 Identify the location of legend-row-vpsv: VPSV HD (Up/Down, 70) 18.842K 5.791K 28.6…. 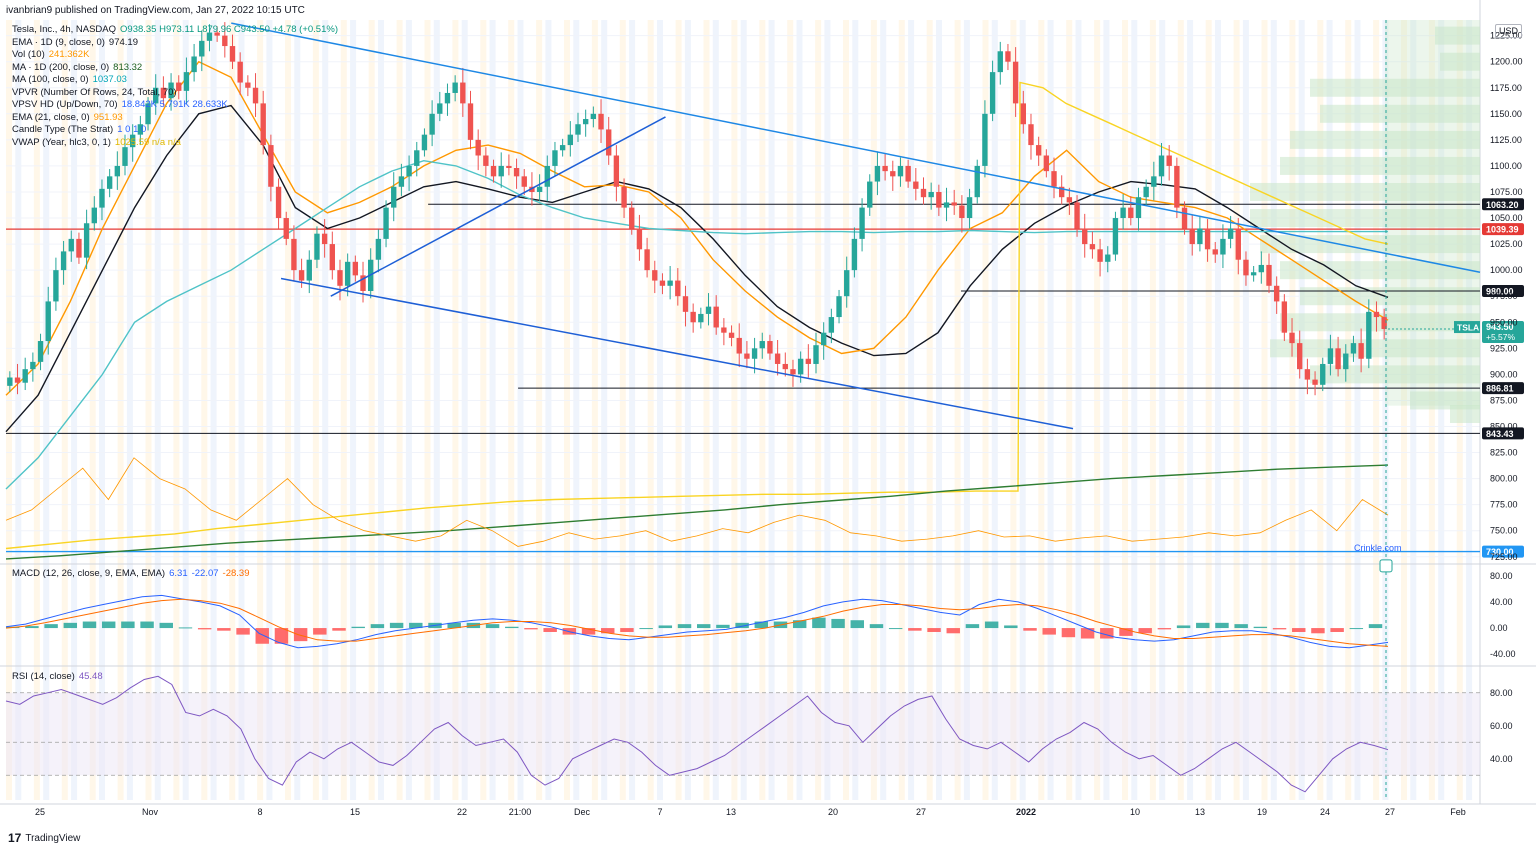
(120, 104).